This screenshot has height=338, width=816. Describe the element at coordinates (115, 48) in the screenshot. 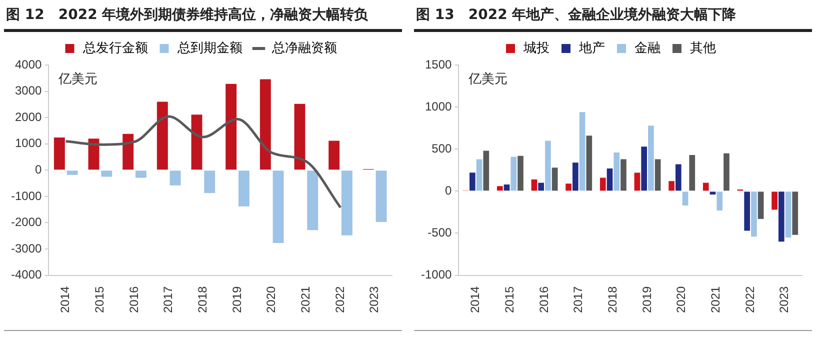

I see `legend-label: 总发行金额` at that location.